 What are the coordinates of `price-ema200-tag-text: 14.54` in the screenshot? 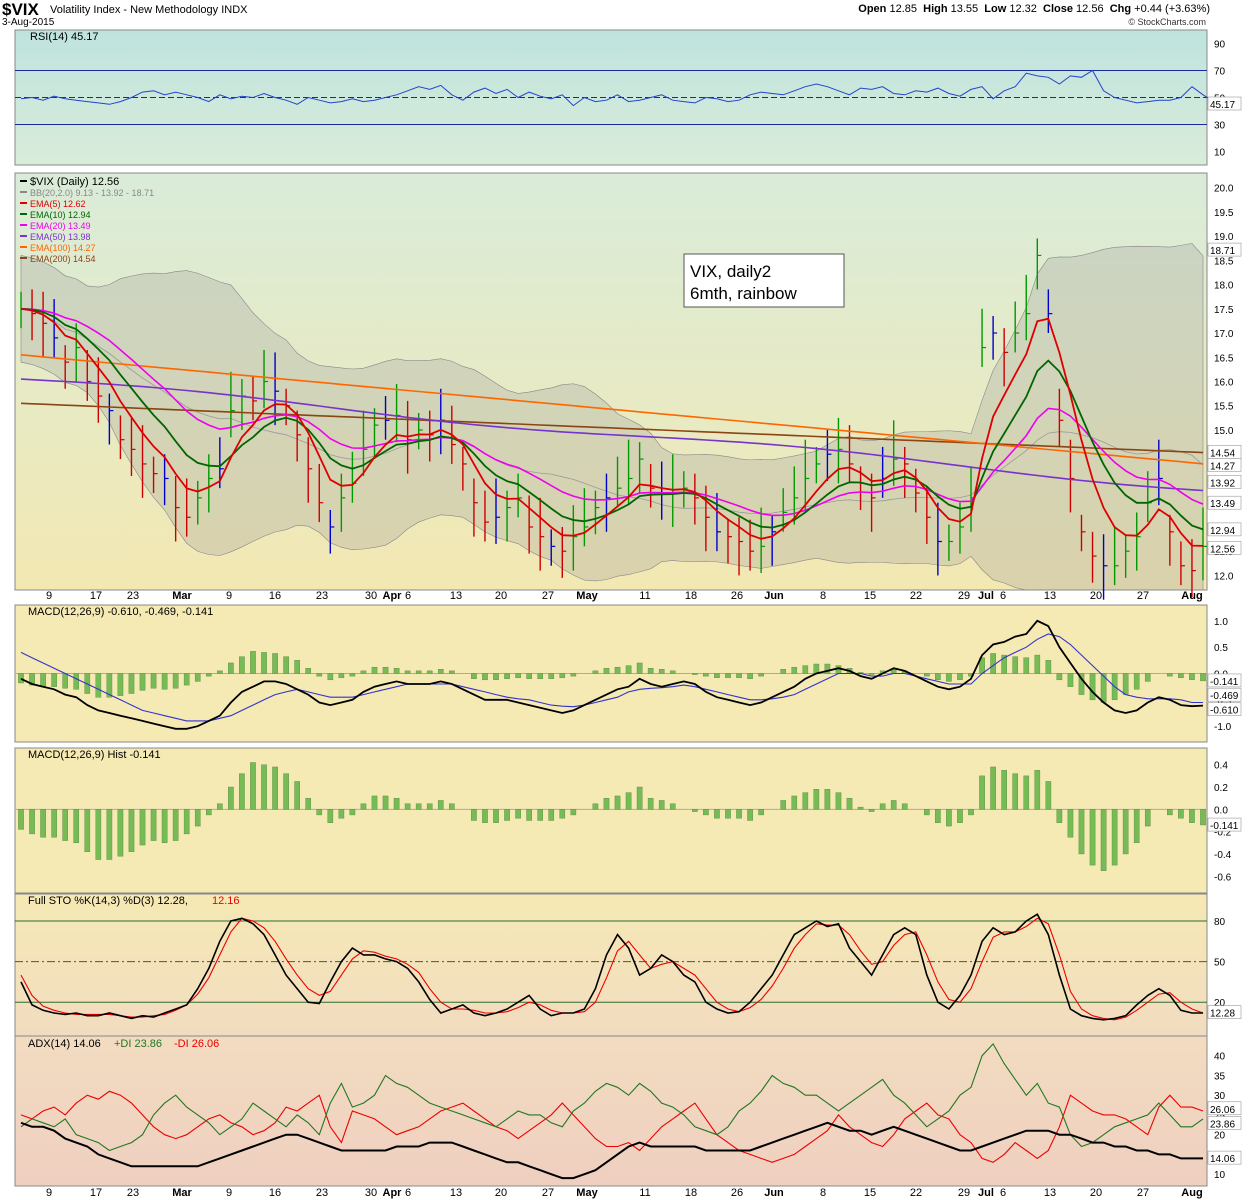 It's located at (1222, 453).